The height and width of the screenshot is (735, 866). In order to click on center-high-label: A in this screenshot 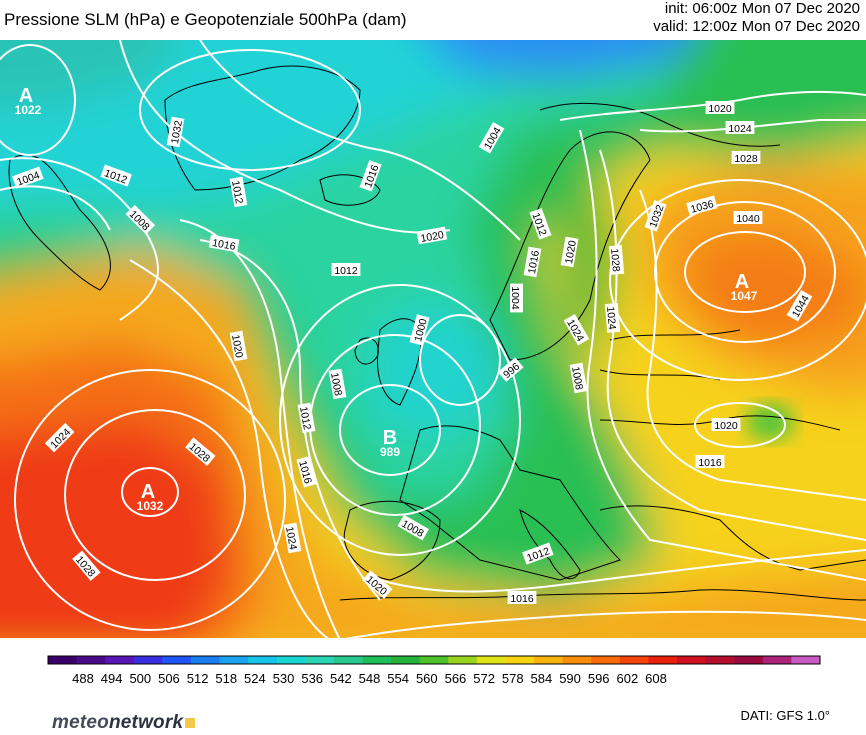, I will do `click(26, 96)`.